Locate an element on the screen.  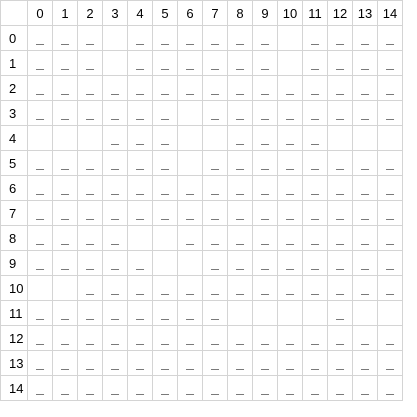
row-header-0: 0 is located at coordinates (14, 38).